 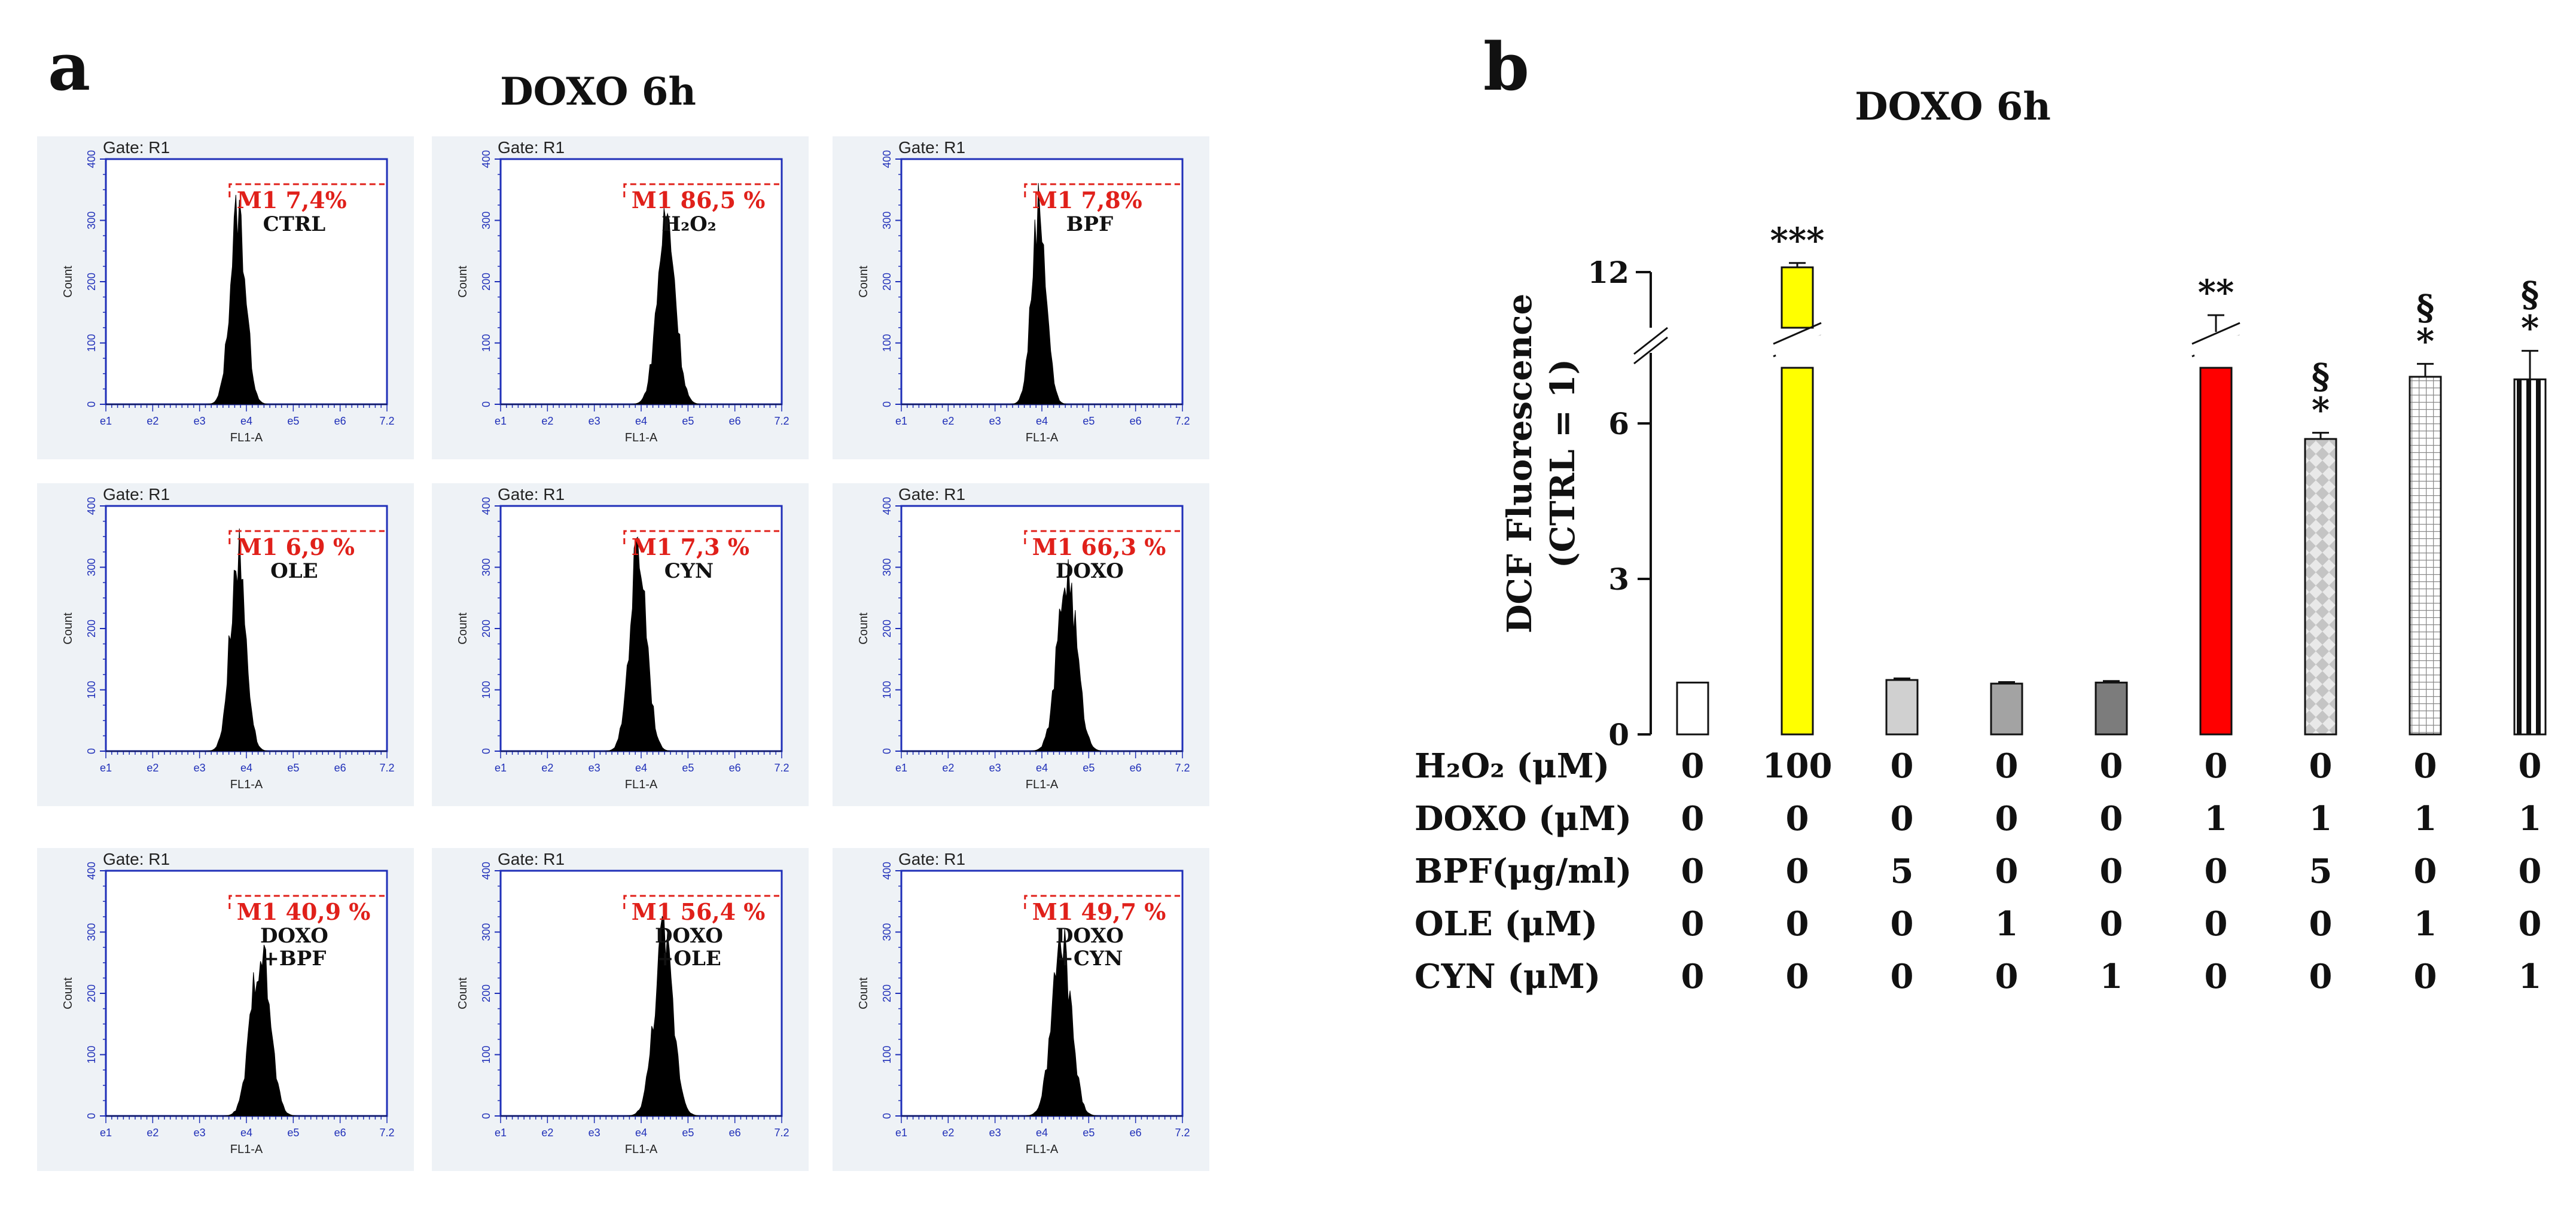 I want to click on table-row-label: CYN (μM), so click(x=1508, y=976).